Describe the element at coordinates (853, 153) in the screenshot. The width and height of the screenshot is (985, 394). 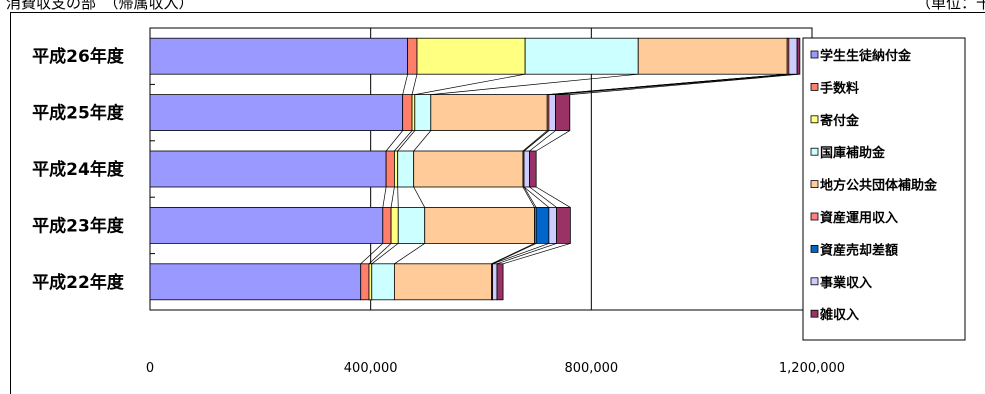
I see `legend-label: 国庫補助金` at that location.